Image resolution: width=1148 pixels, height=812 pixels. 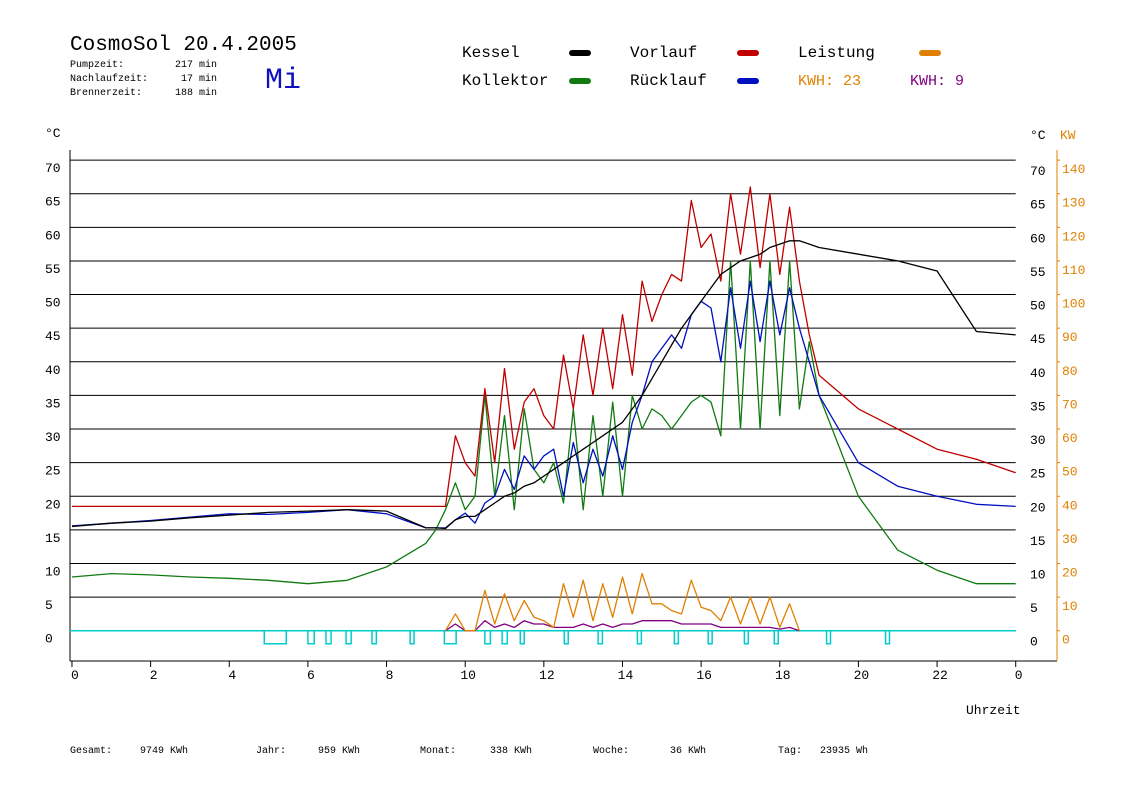 What do you see at coordinates (49, 605) in the screenshot?
I see `y-tick-label: 5` at bounding box center [49, 605].